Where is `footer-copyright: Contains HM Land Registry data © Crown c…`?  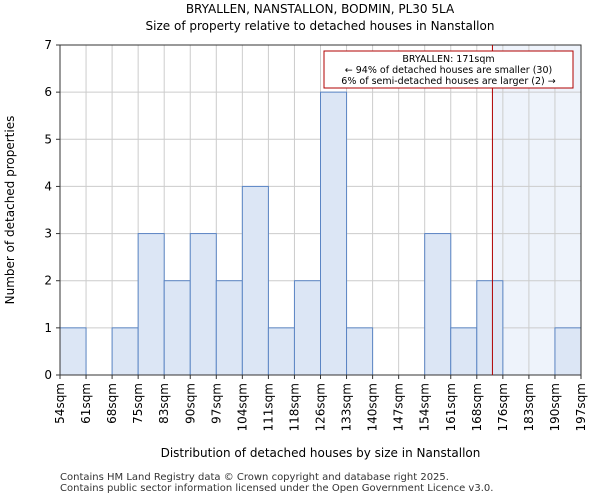
footer-copyright: Contains HM Land Registry data © Crown c… is located at coordinates (254, 477).